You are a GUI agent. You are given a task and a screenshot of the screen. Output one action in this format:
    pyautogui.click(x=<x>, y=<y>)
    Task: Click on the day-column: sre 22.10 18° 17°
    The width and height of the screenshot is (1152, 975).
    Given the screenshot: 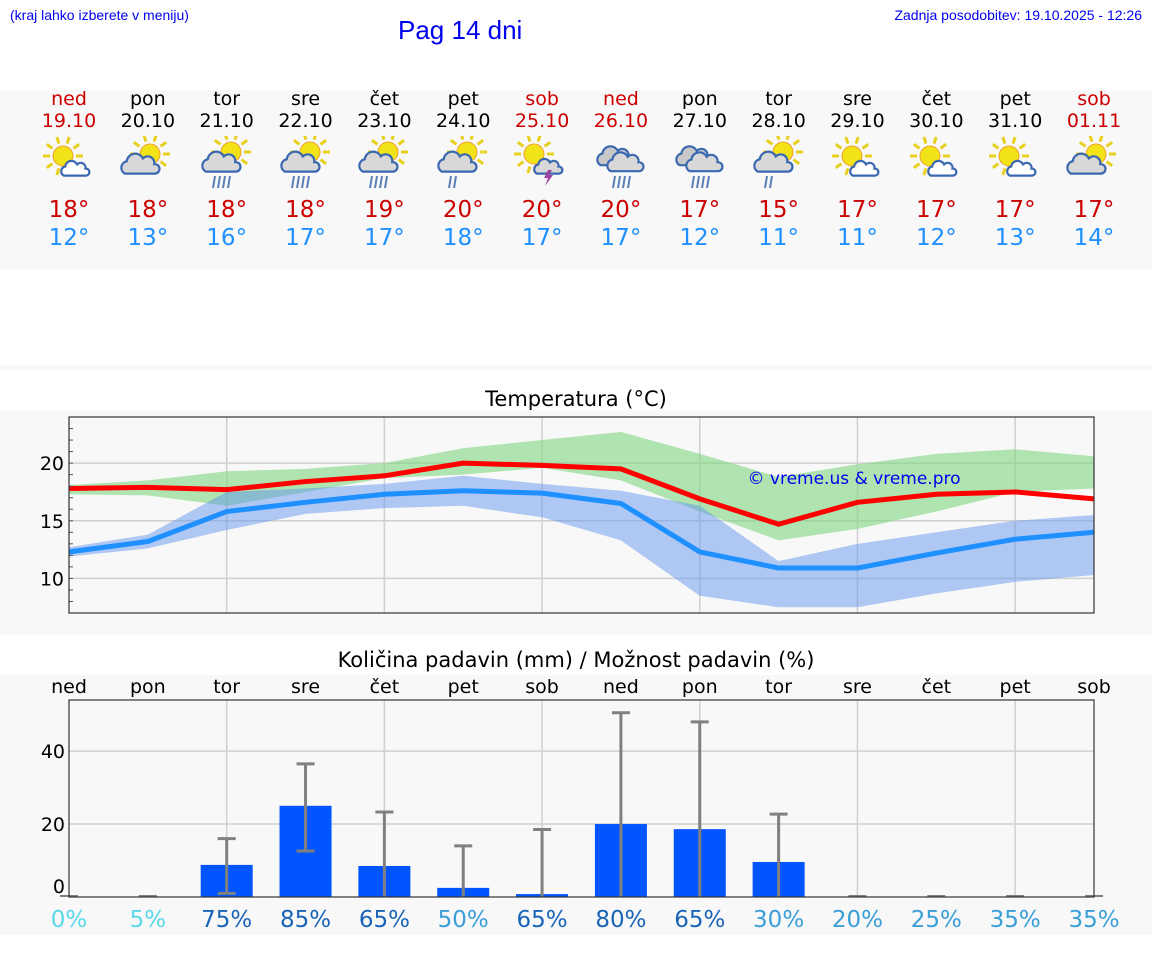 What is the action you would take?
    pyautogui.click(x=306, y=170)
    